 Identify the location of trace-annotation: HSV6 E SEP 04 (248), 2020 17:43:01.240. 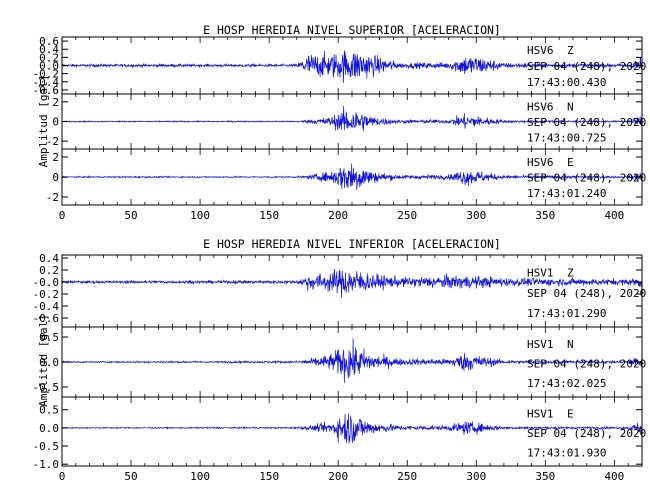
(586, 178).